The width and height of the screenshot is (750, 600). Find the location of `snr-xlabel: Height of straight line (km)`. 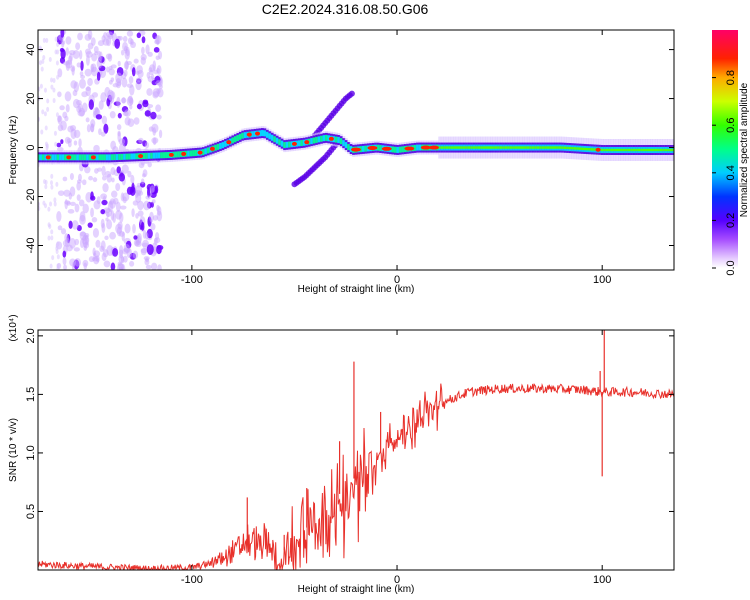

snr-xlabel: Height of straight line (km) is located at coordinates (356, 589).